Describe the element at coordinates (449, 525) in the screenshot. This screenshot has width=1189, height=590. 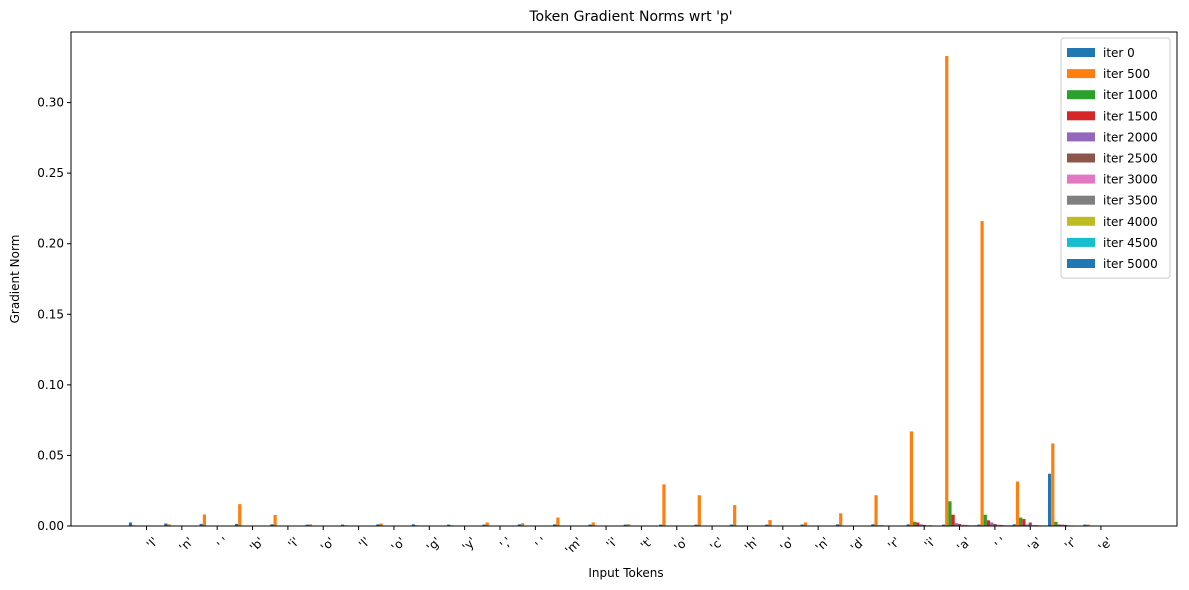
I see `bar-series0-cat9` at that location.